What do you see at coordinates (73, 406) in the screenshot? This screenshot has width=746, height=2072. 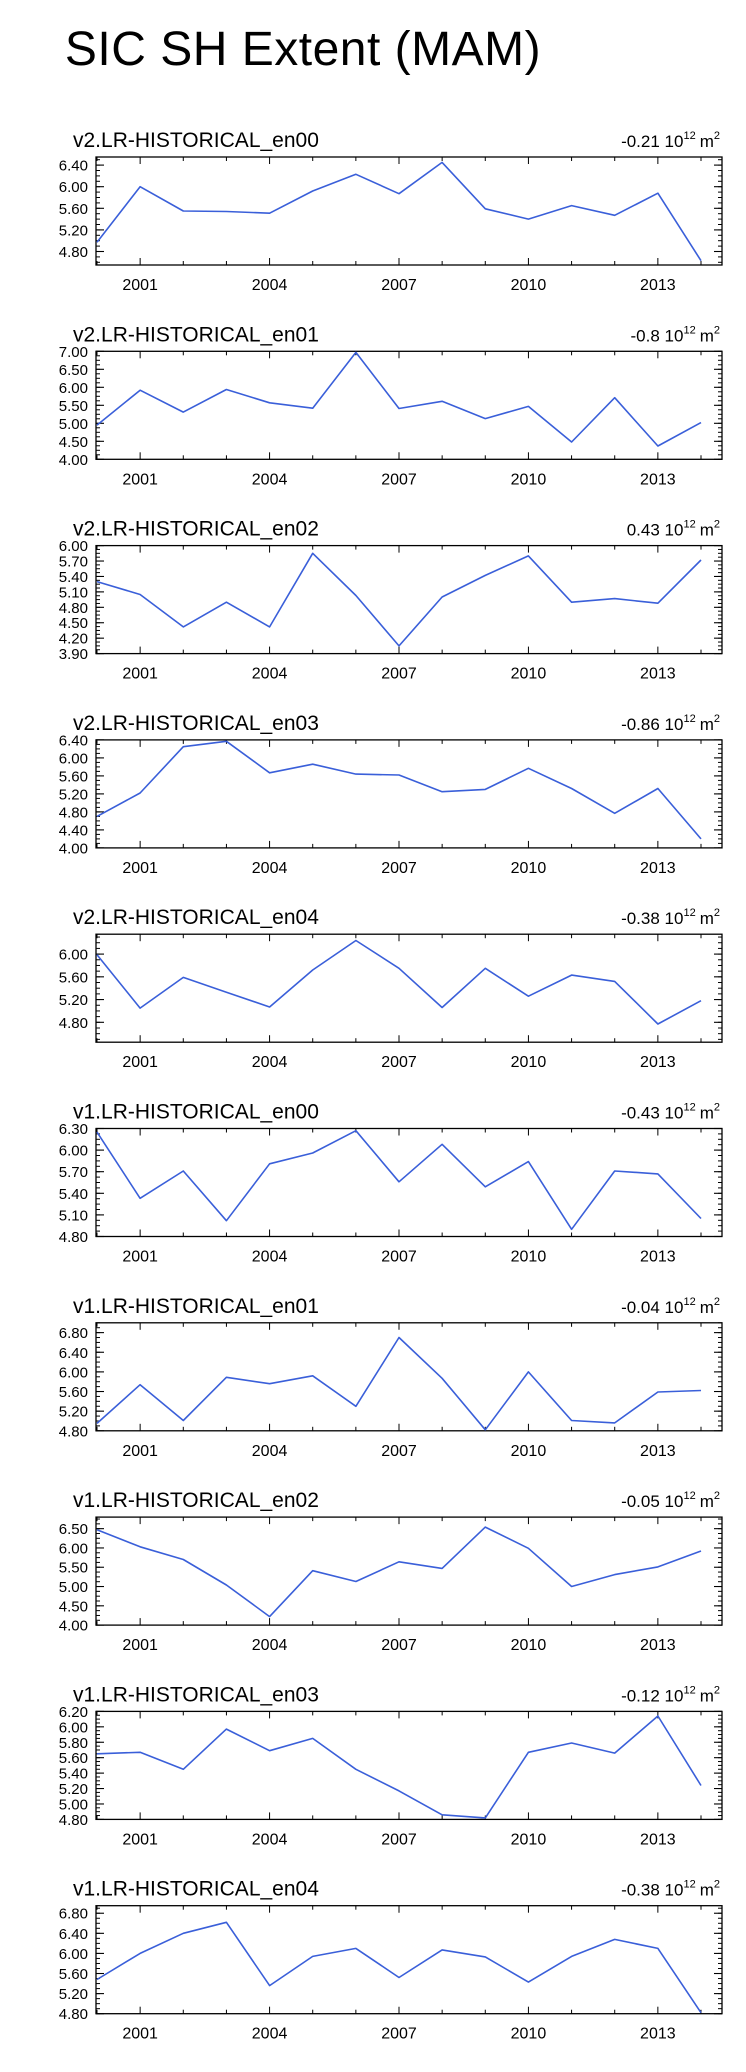 I see `y-tick-label: 5.50` at bounding box center [73, 406].